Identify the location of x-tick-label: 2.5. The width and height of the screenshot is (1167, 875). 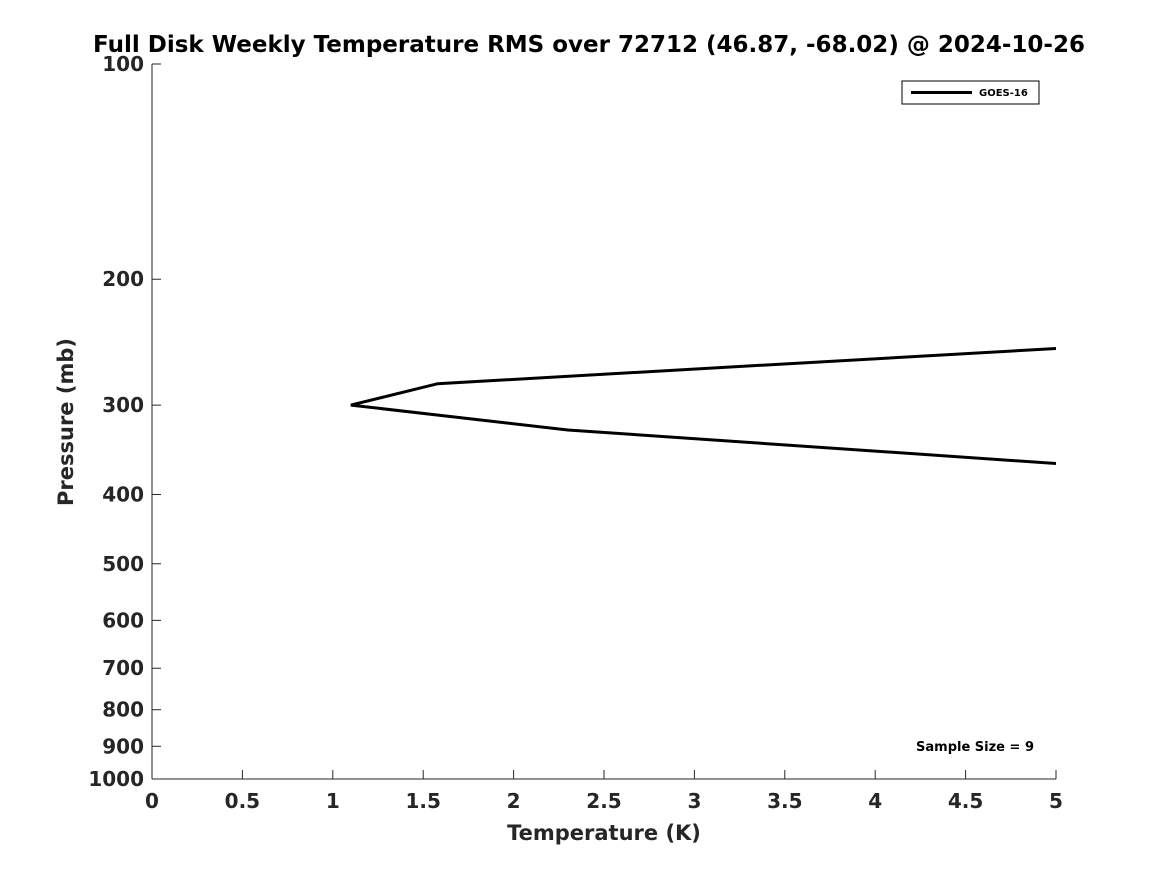
(603, 801).